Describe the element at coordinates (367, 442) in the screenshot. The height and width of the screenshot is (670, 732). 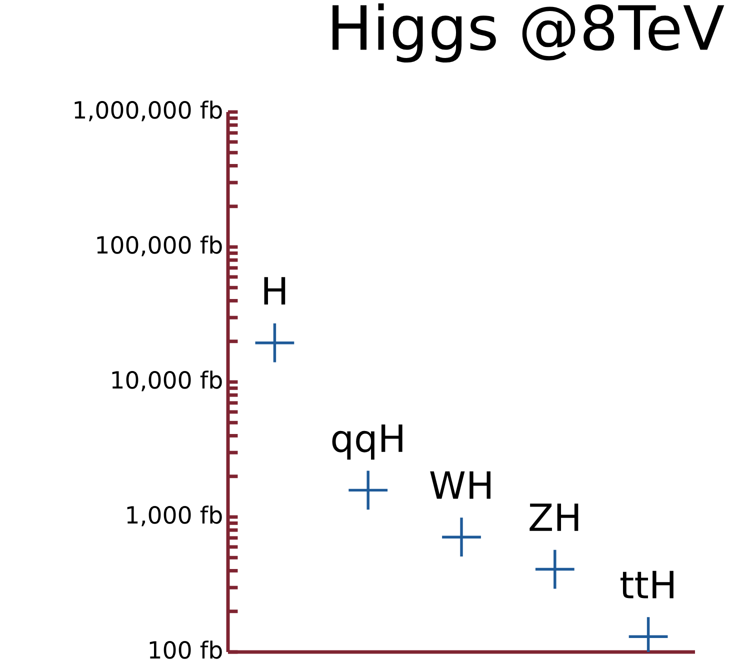
I see `series-label: qqH` at that location.